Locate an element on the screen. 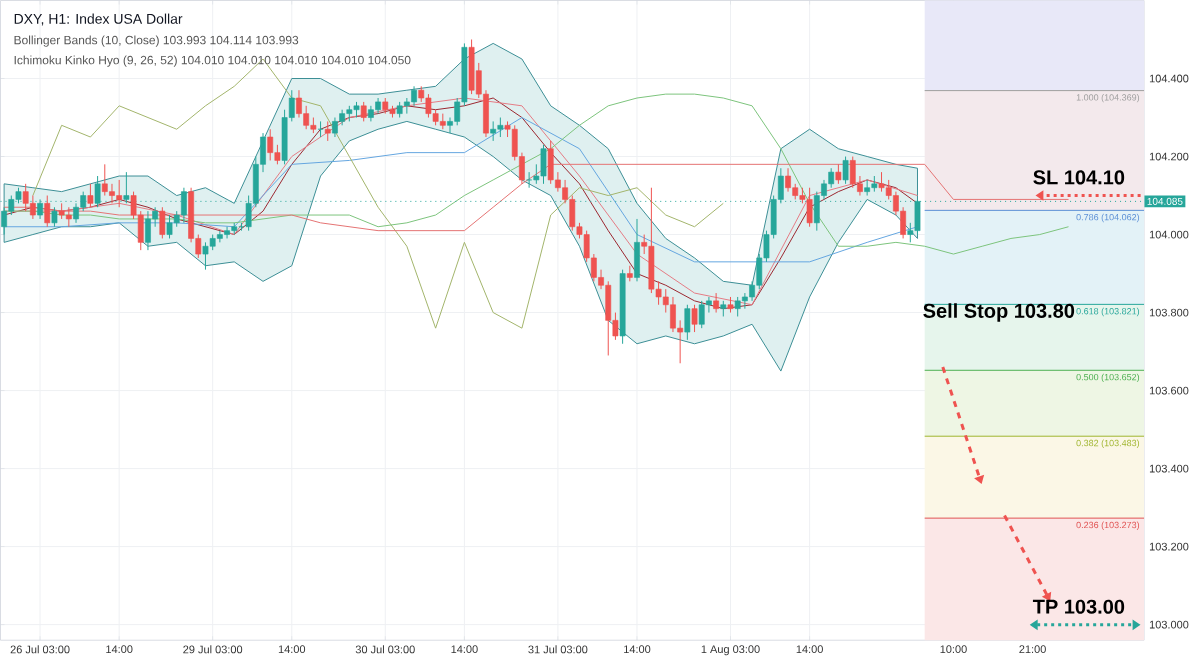  annotation: TP 103.00 is located at coordinates (1078, 606).